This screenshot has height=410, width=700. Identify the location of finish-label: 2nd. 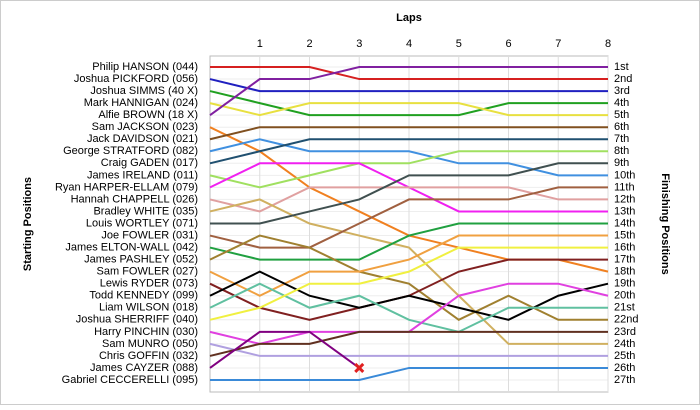
(623, 79).